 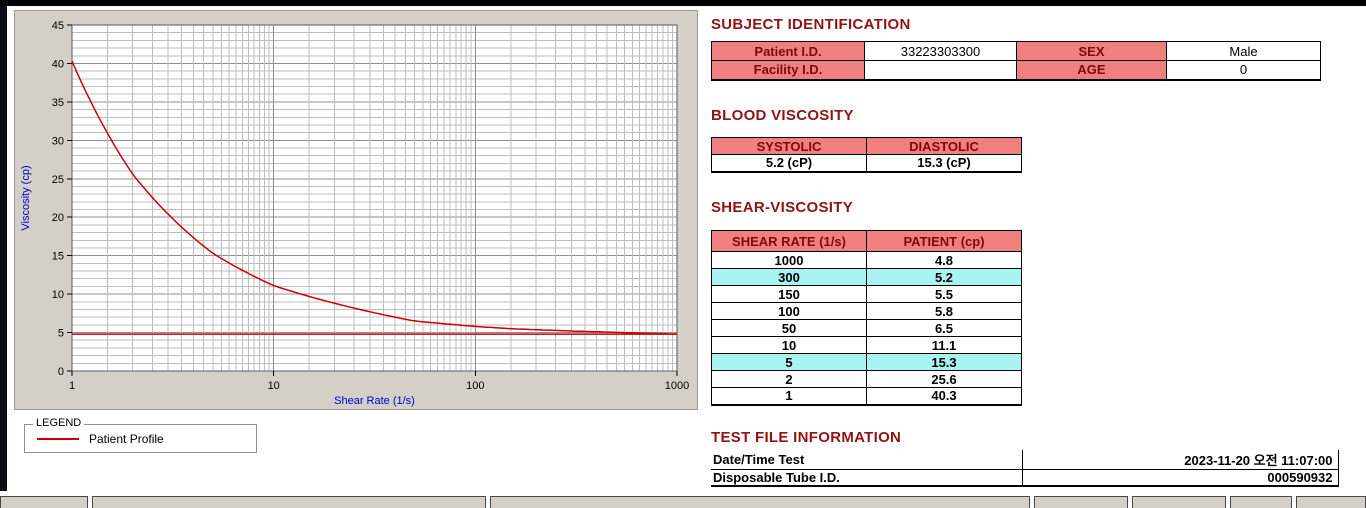 What do you see at coordinates (58, 180) in the screenshot?
I see `svg-text: 25` at bounding box center [58, 180].